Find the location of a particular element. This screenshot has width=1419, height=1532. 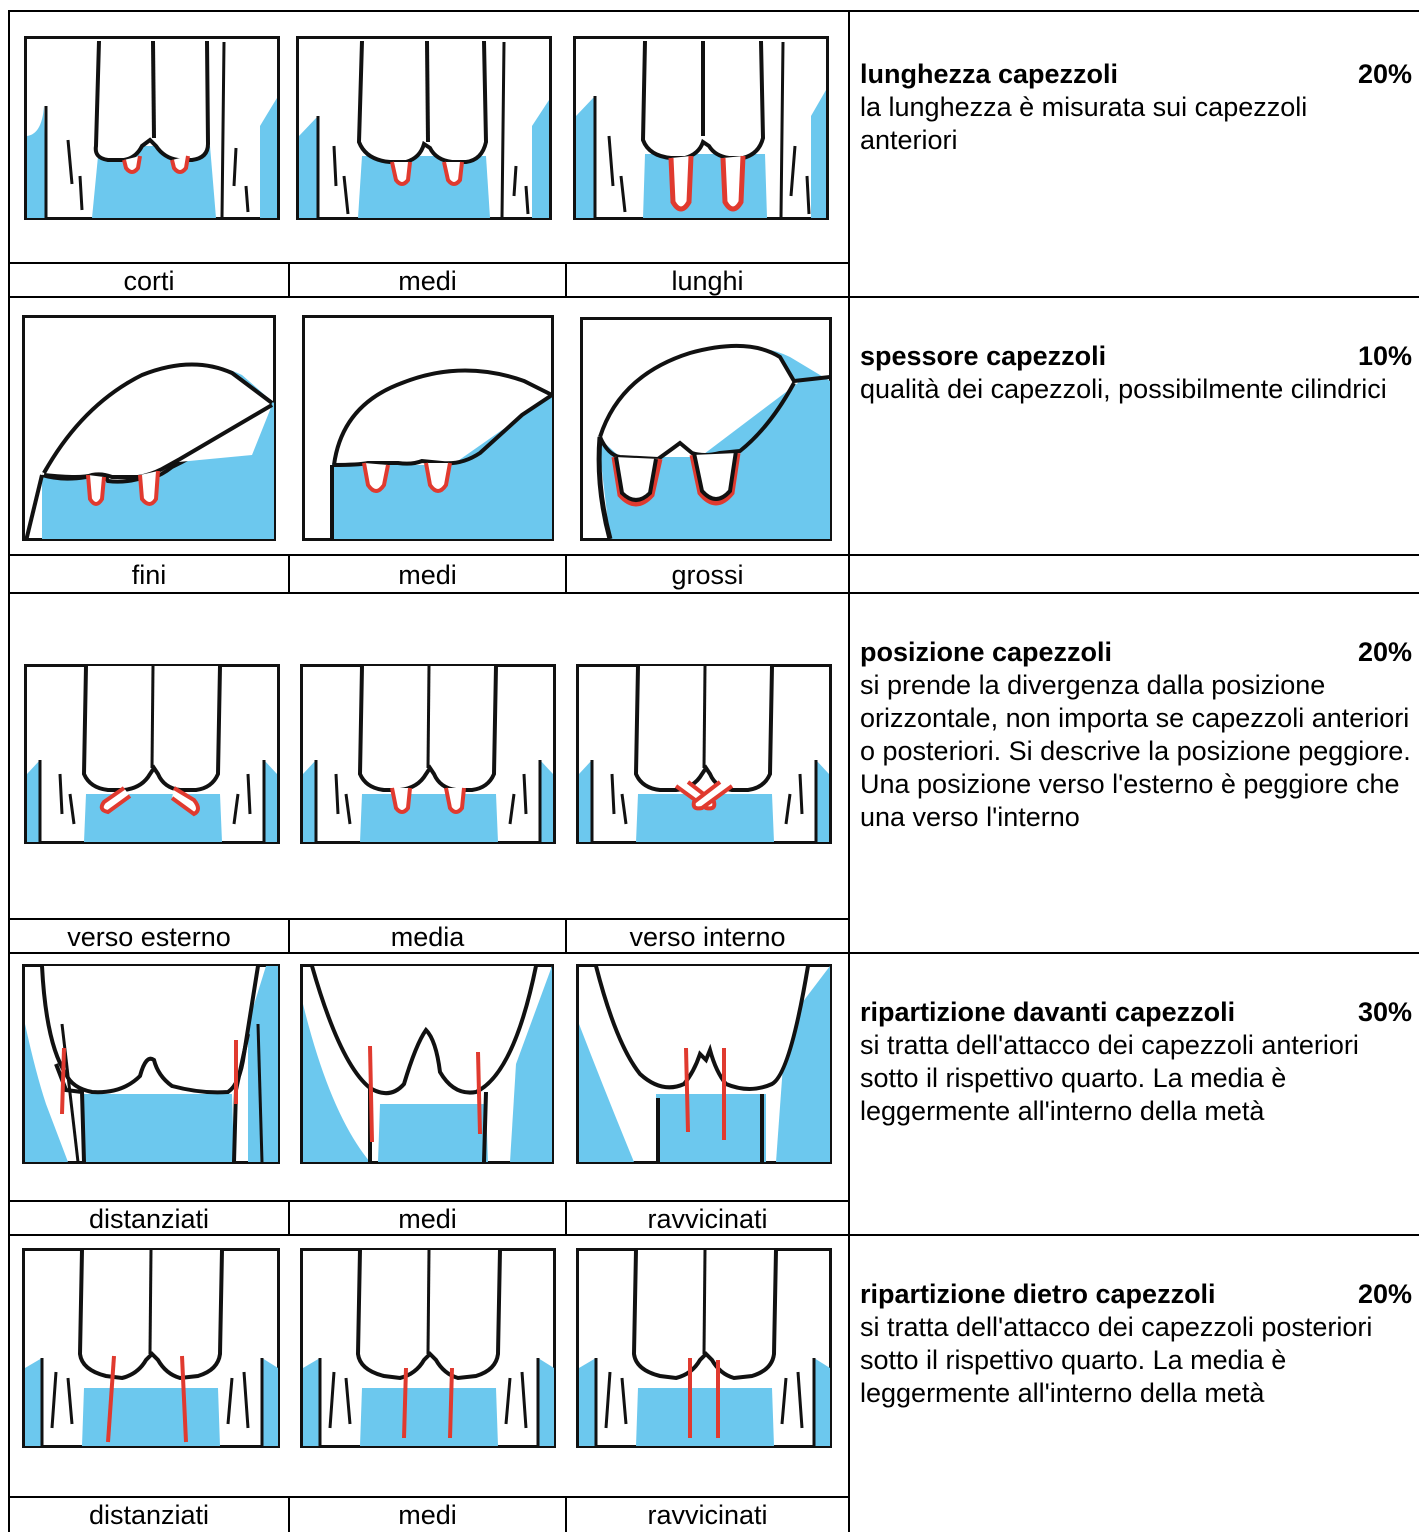

trait-weight: 30% is located at coordinates (1384, 1012).